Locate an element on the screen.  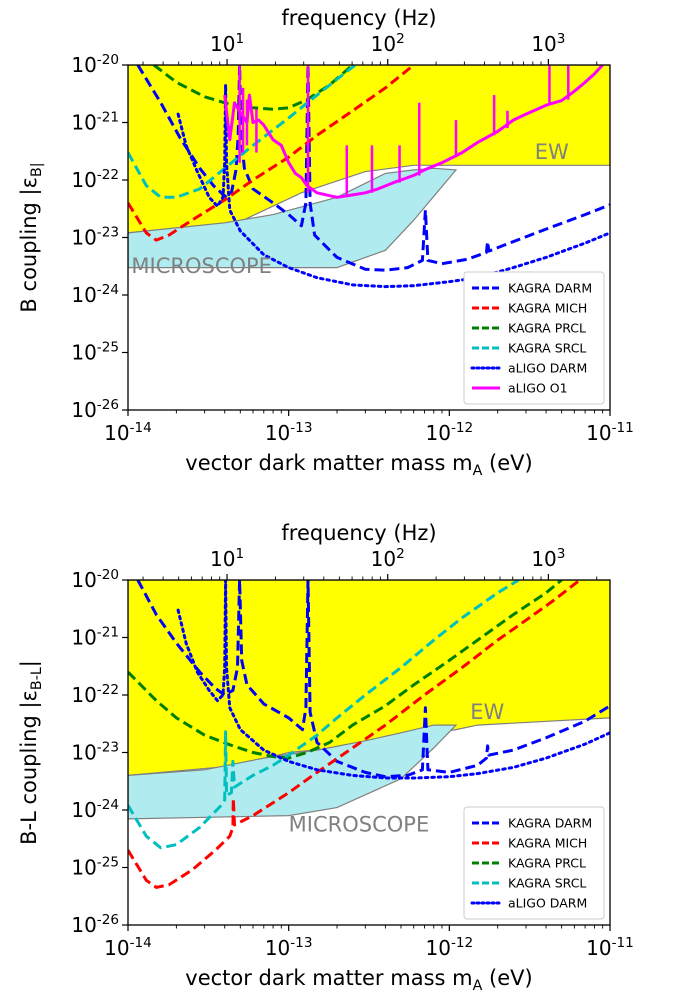
series-kagra-prcl is located at coordinates (345, 670).